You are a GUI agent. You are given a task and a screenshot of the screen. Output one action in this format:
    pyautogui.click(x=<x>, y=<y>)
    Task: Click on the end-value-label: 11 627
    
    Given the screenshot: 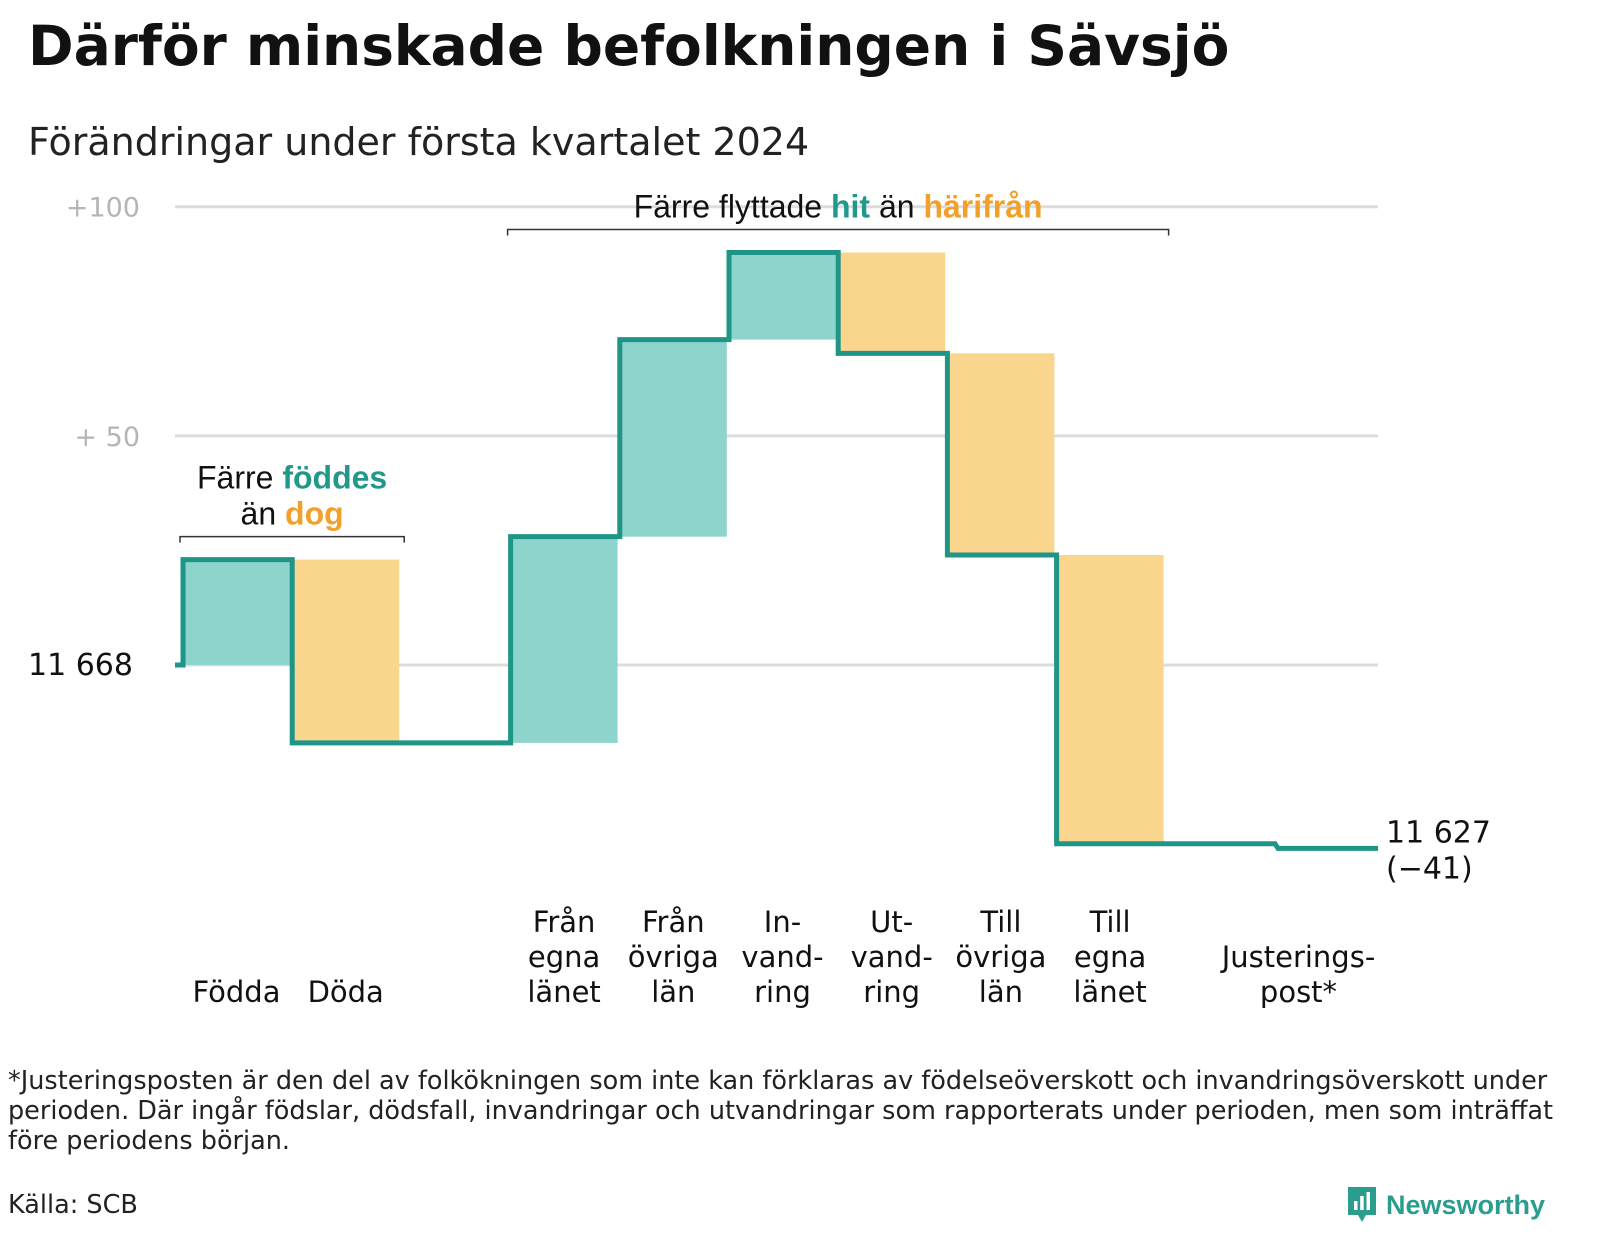 What is the action you would take?
    pyautogui.click(x=1438, y=832)
    